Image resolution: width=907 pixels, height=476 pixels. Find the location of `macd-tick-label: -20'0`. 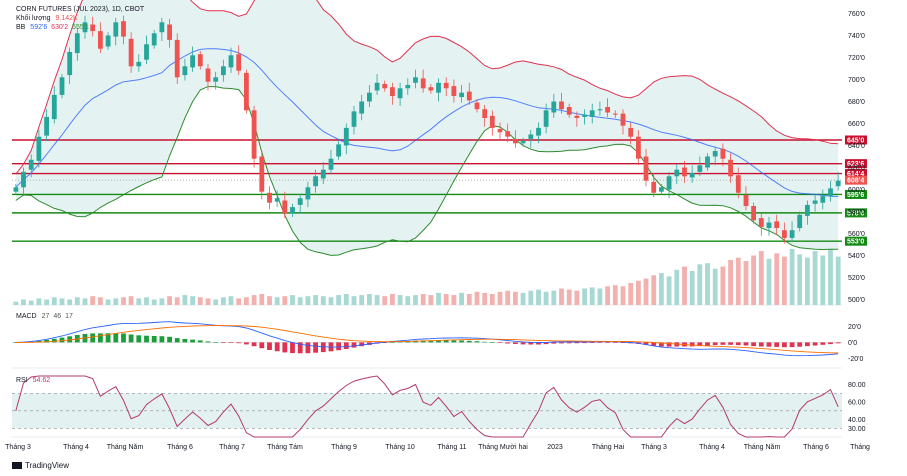

macd-tick-label: -20'0 is located at coordinates (855, 359).